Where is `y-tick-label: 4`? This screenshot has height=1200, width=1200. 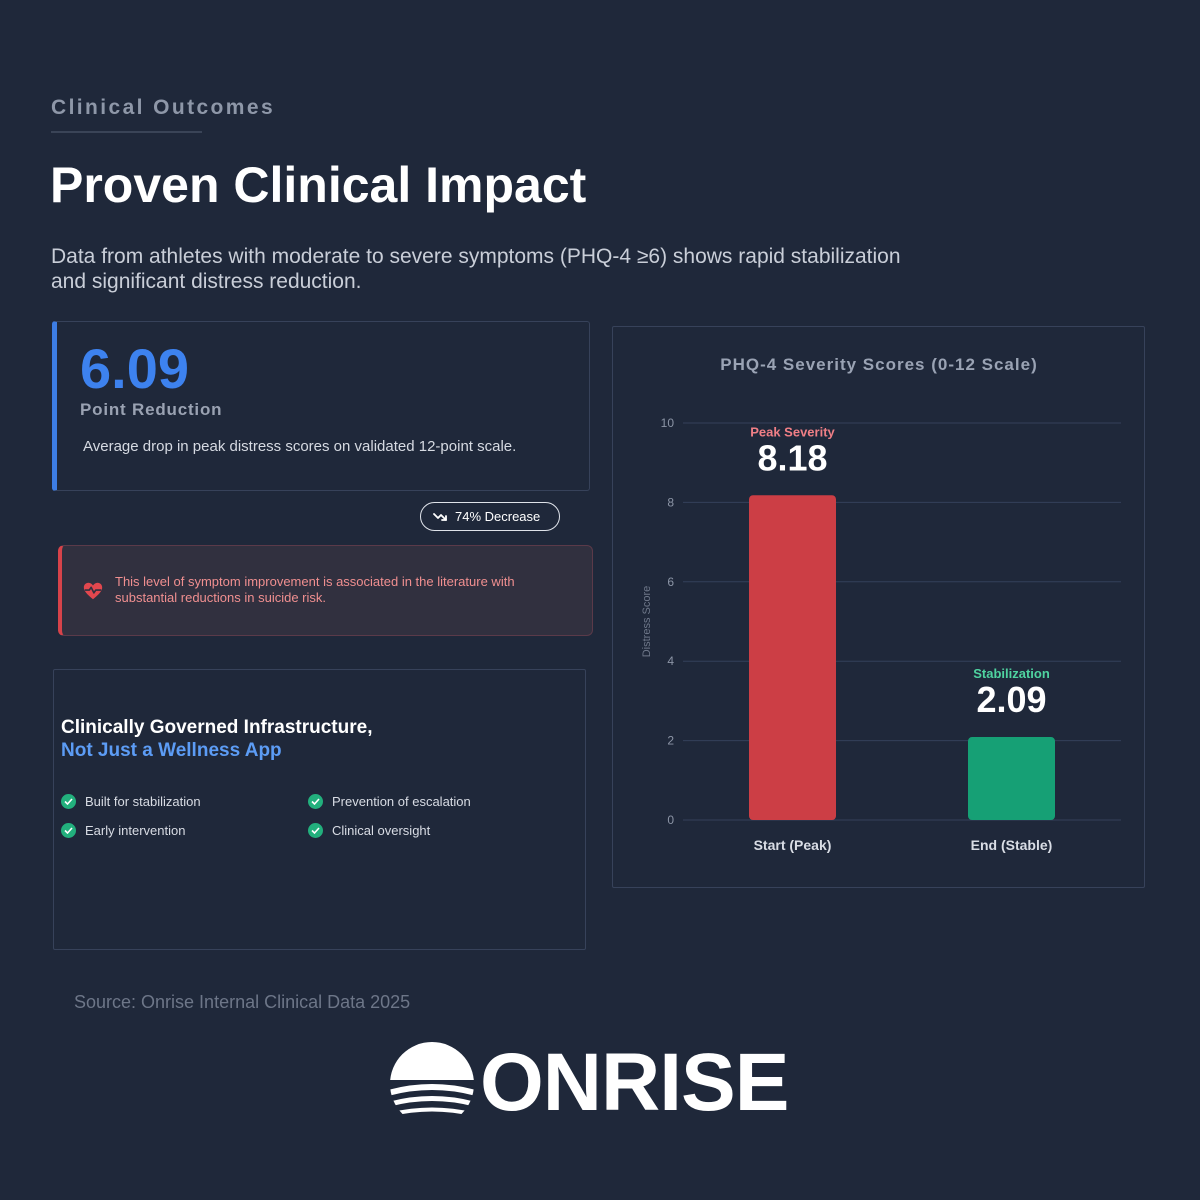 y-tick-label: 4 is located at coordinates (670, 661).